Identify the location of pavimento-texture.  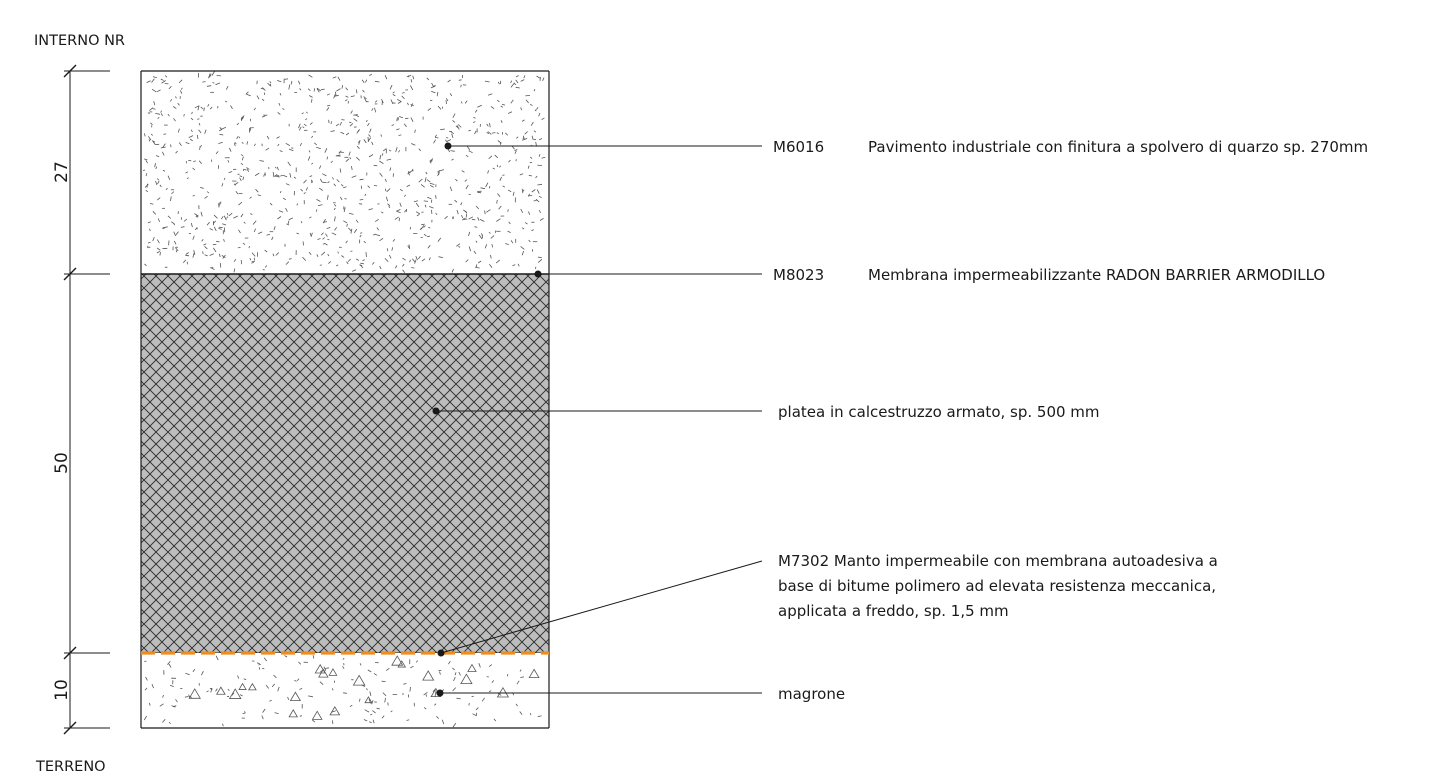
(344, 172).